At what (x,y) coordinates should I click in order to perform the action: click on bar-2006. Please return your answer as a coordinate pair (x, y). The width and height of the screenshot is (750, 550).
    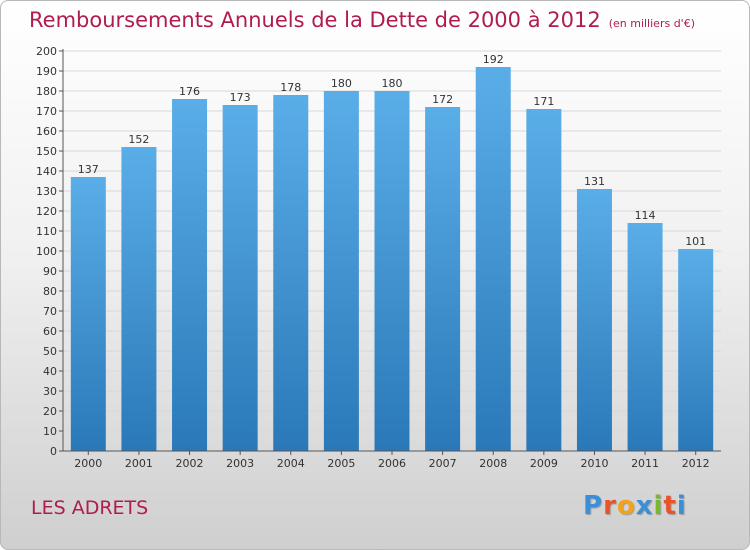
    Looking at the image, I should click on (392, 271).